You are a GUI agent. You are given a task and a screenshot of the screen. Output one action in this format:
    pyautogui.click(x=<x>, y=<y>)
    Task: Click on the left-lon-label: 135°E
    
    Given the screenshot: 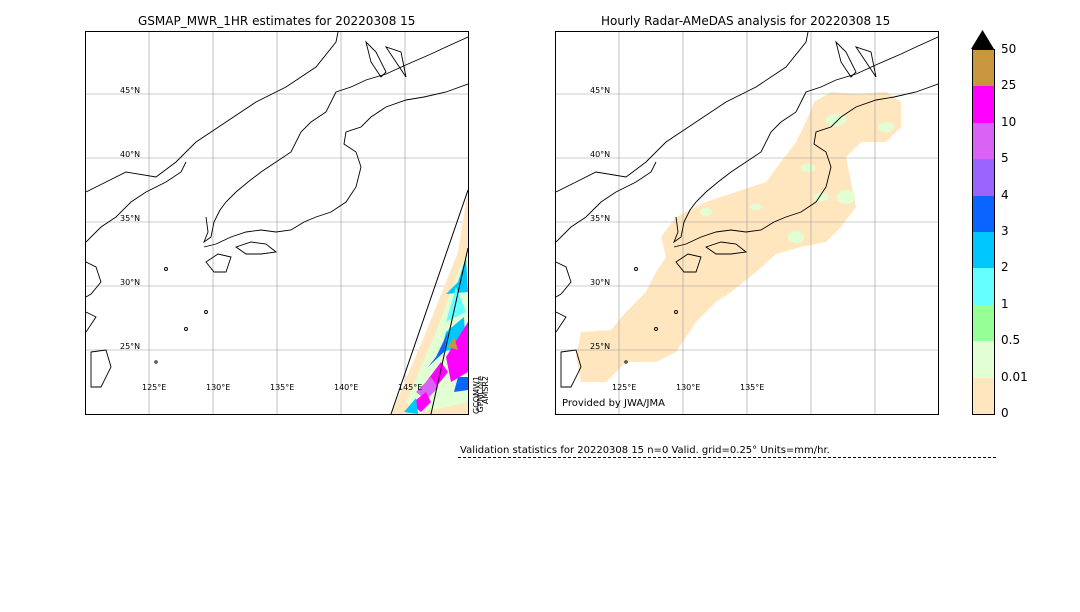 What is the action you would take?
    pyautogui.click(x=282, y=387)
    